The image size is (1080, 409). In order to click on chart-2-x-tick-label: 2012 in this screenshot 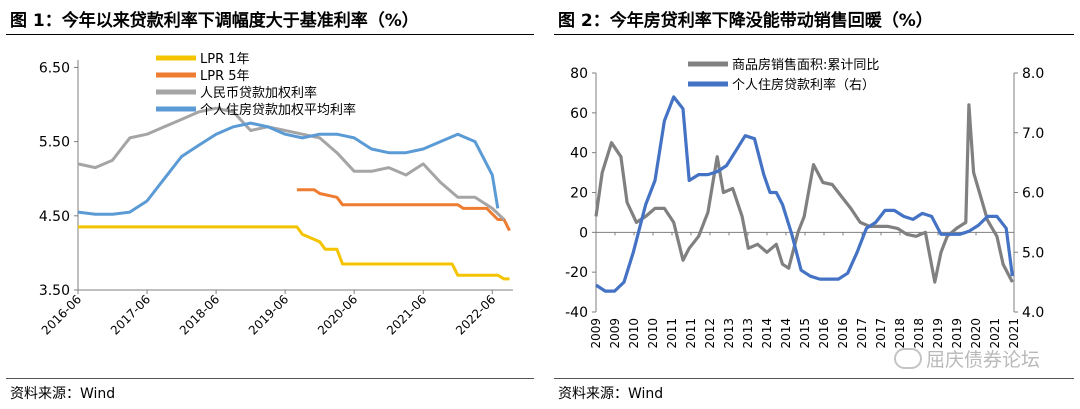, I will do `click(710, 333)`.